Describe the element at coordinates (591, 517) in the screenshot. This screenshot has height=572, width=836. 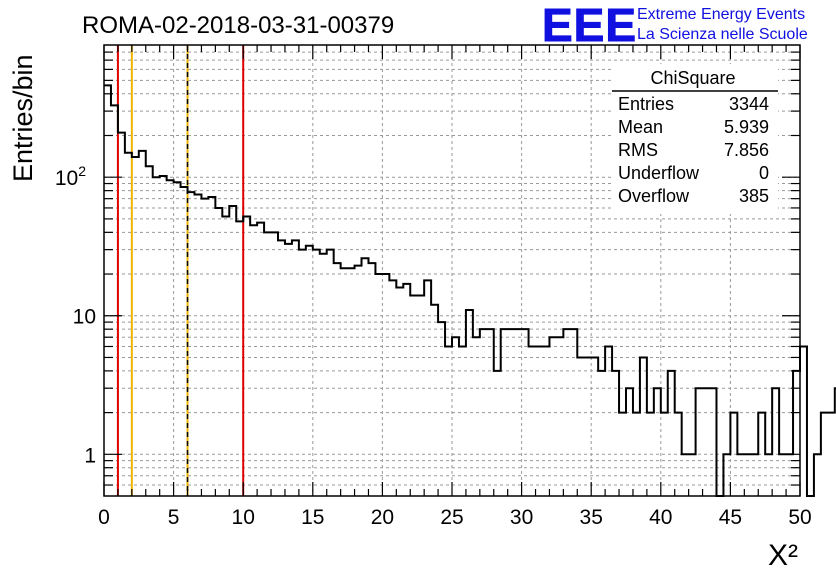
I see `x-tick-label: 35` at that location.